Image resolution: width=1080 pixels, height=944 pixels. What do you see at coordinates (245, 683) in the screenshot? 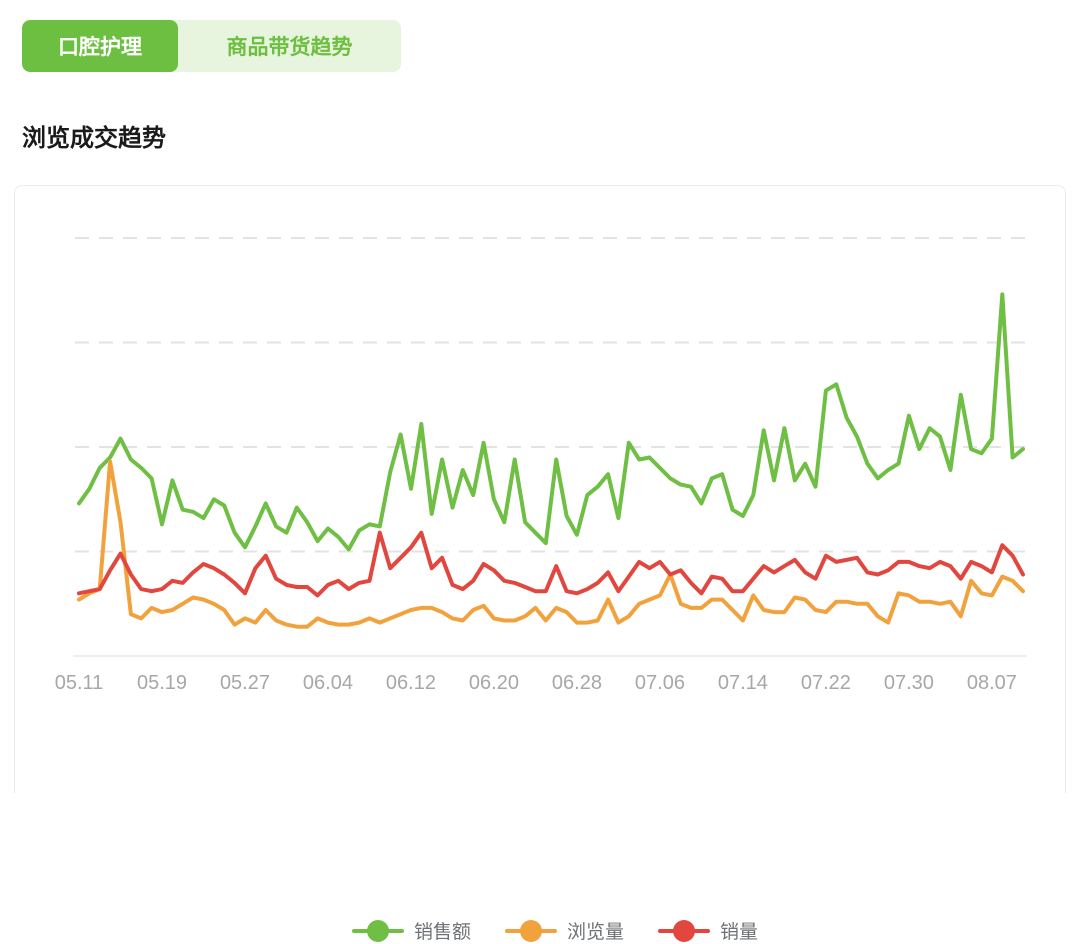
I see `x-axis-tick-label: 05.27` at bounding box center [245, 683].